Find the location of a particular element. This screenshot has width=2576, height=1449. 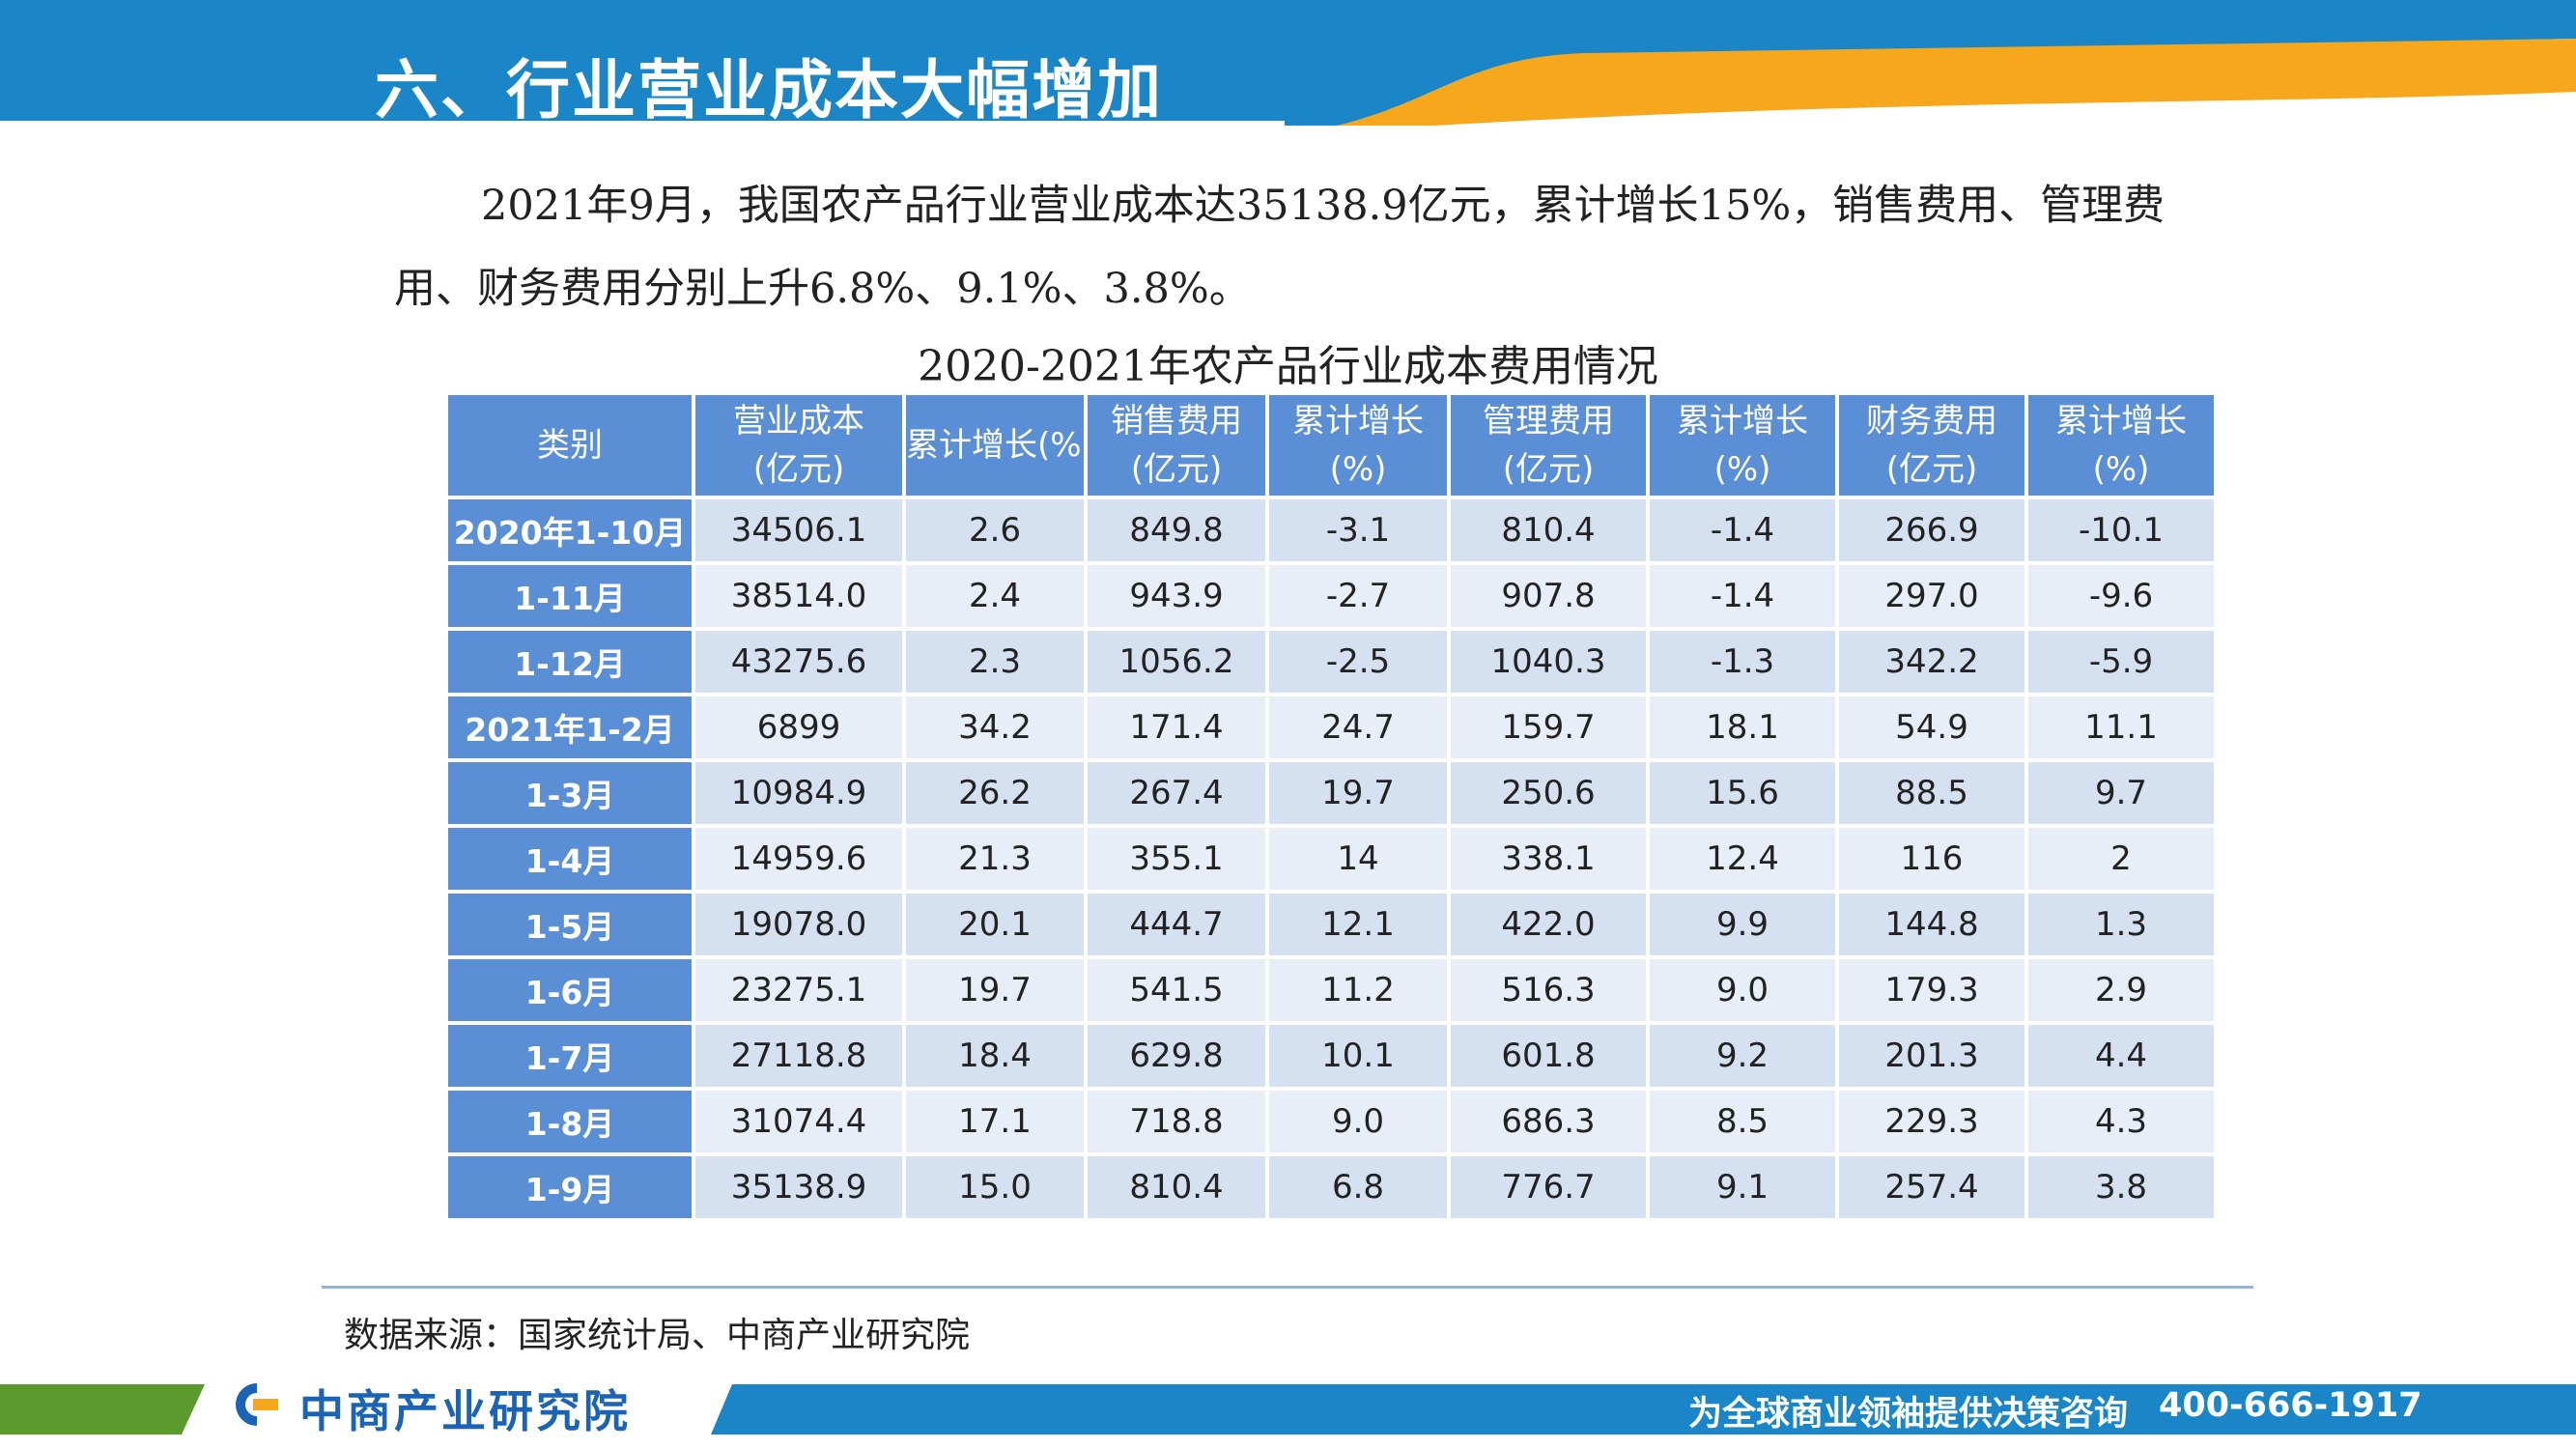

table-cell: 31074.4 is located at coordinates (799, 1121).